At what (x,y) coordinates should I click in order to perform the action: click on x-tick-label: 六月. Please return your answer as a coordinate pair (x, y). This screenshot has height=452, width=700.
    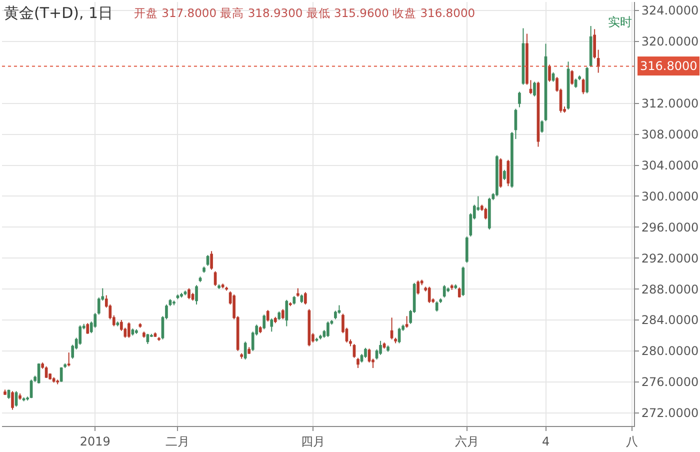
    Looking at the image, I should click on (466, 441).